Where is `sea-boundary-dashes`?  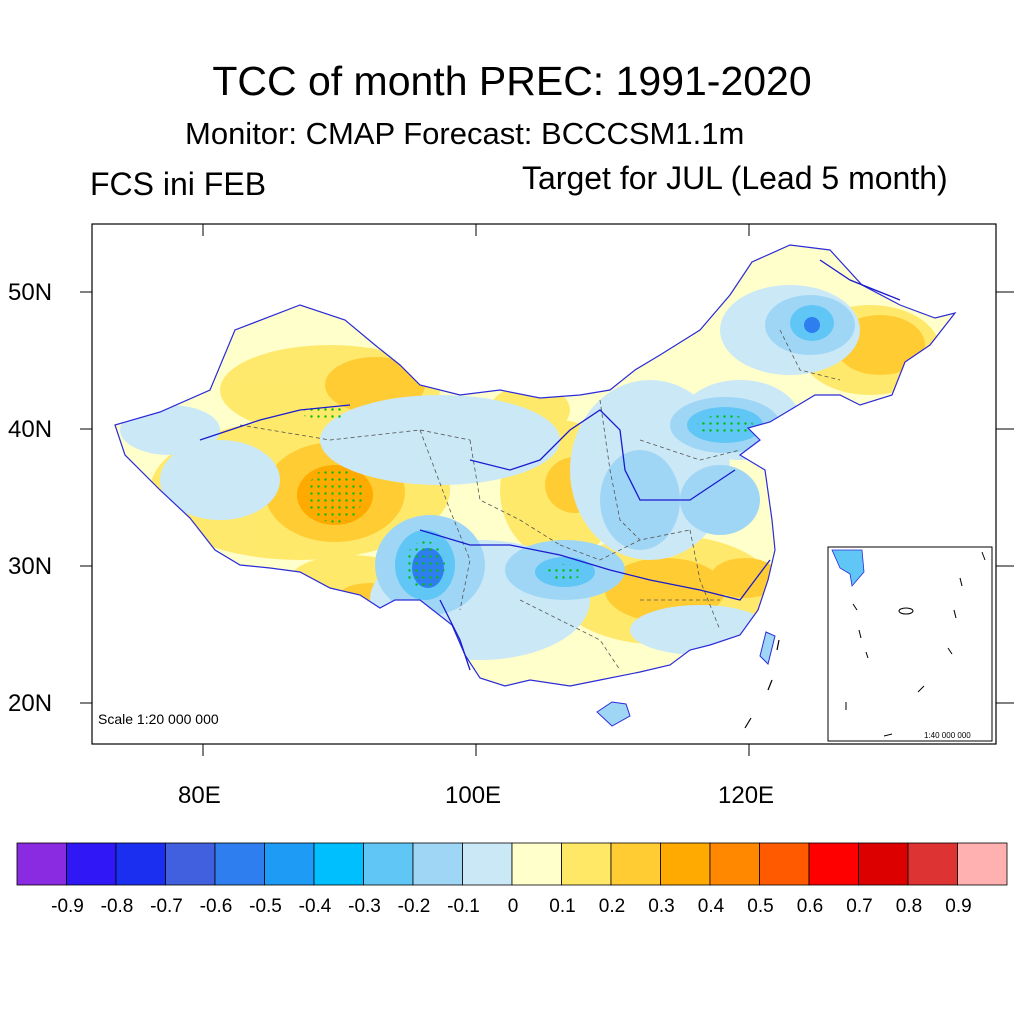 sea-boundary-dashes is located at coordinates (762, 684).